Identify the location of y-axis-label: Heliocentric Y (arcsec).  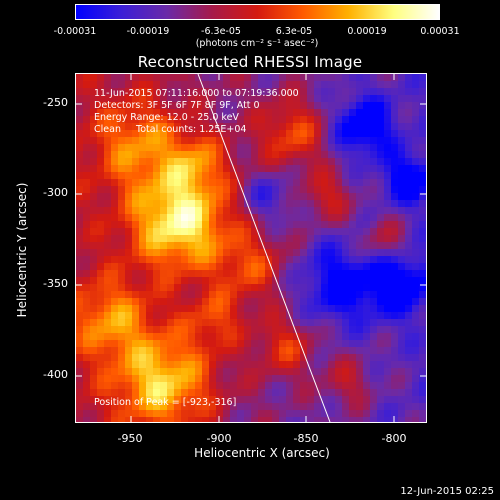
(22, 250).